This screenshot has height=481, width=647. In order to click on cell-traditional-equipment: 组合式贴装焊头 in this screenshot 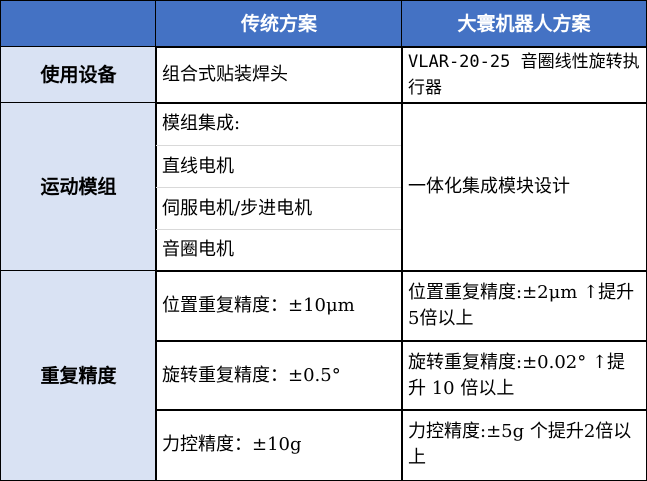, I will do `click(279, 75)`.